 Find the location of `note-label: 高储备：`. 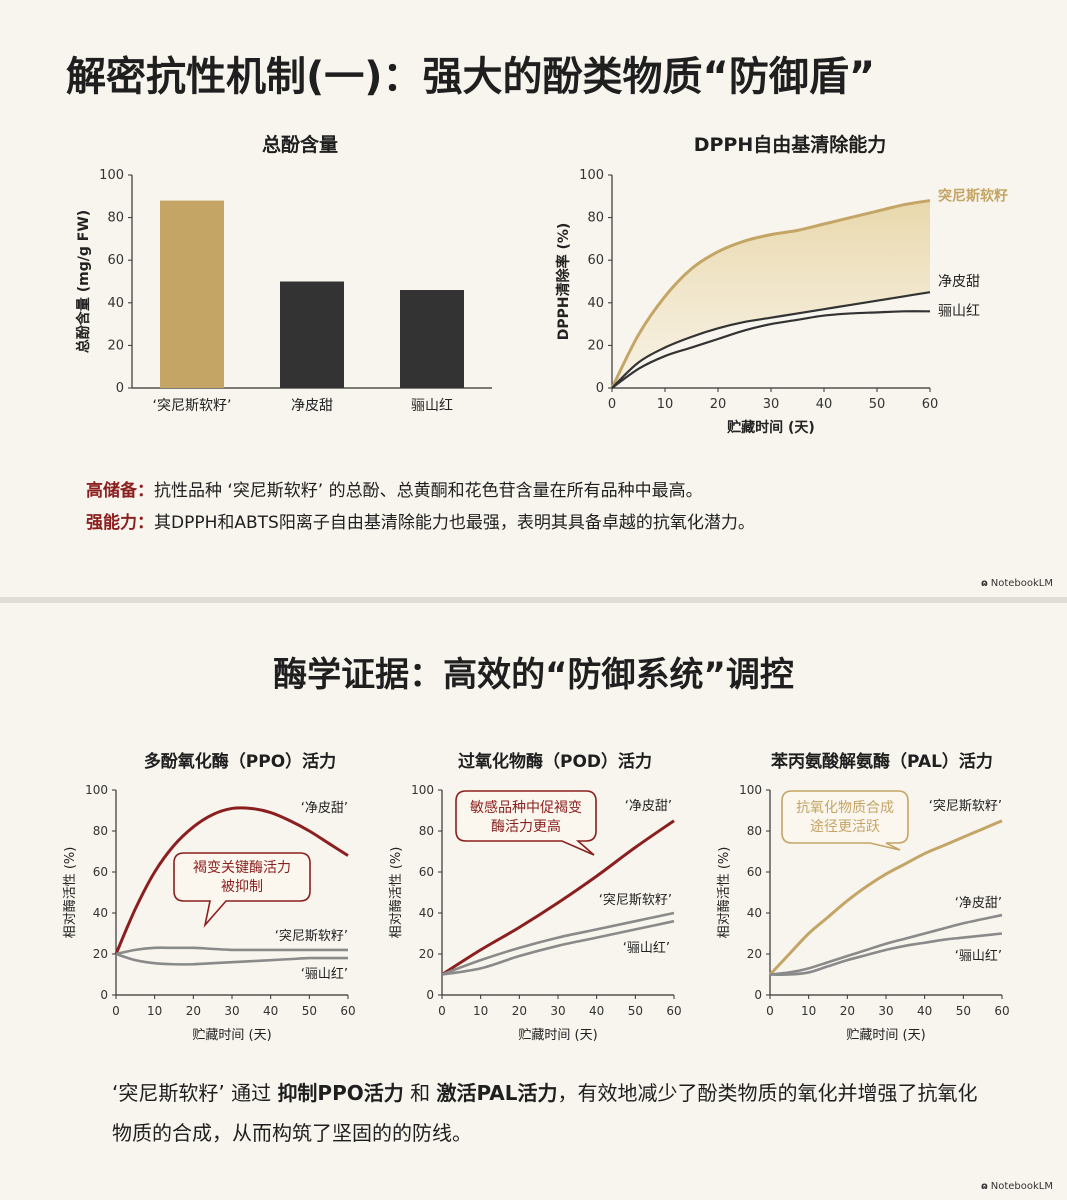

note-label: 高储备： is located at coordinates (120, 491).